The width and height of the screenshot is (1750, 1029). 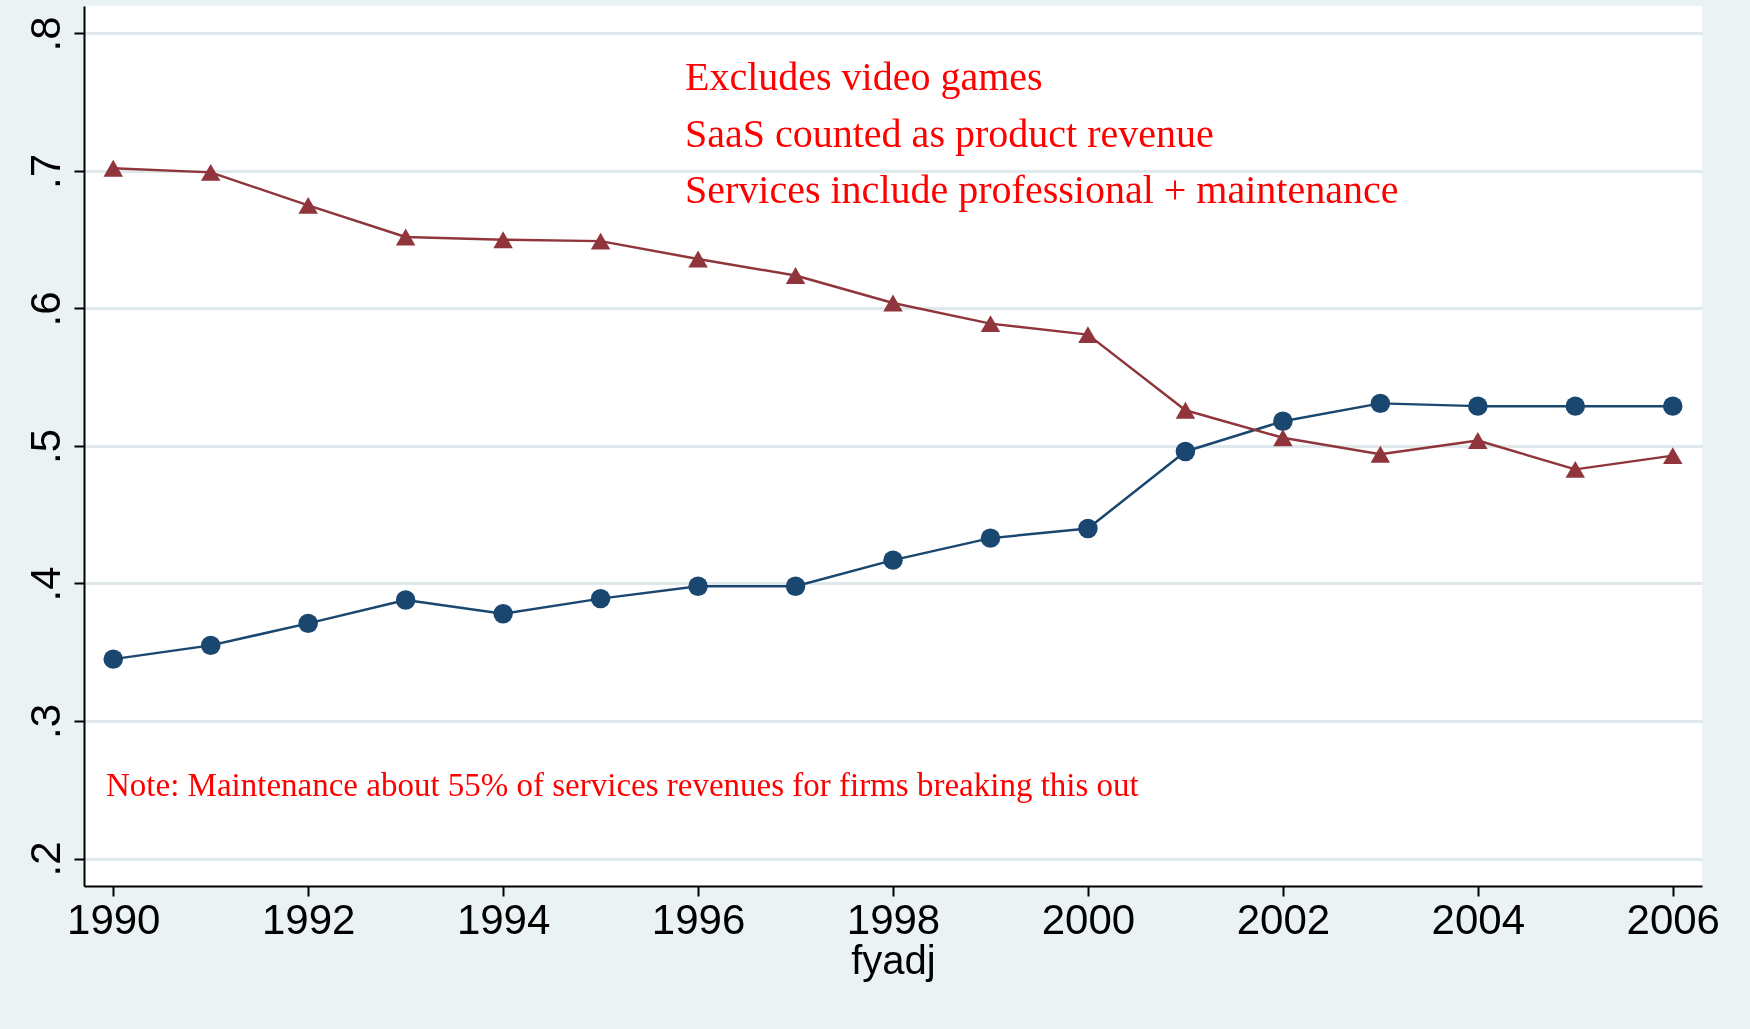 I want to click on x-tick-label: 2000, so click(x=1088, y=919).